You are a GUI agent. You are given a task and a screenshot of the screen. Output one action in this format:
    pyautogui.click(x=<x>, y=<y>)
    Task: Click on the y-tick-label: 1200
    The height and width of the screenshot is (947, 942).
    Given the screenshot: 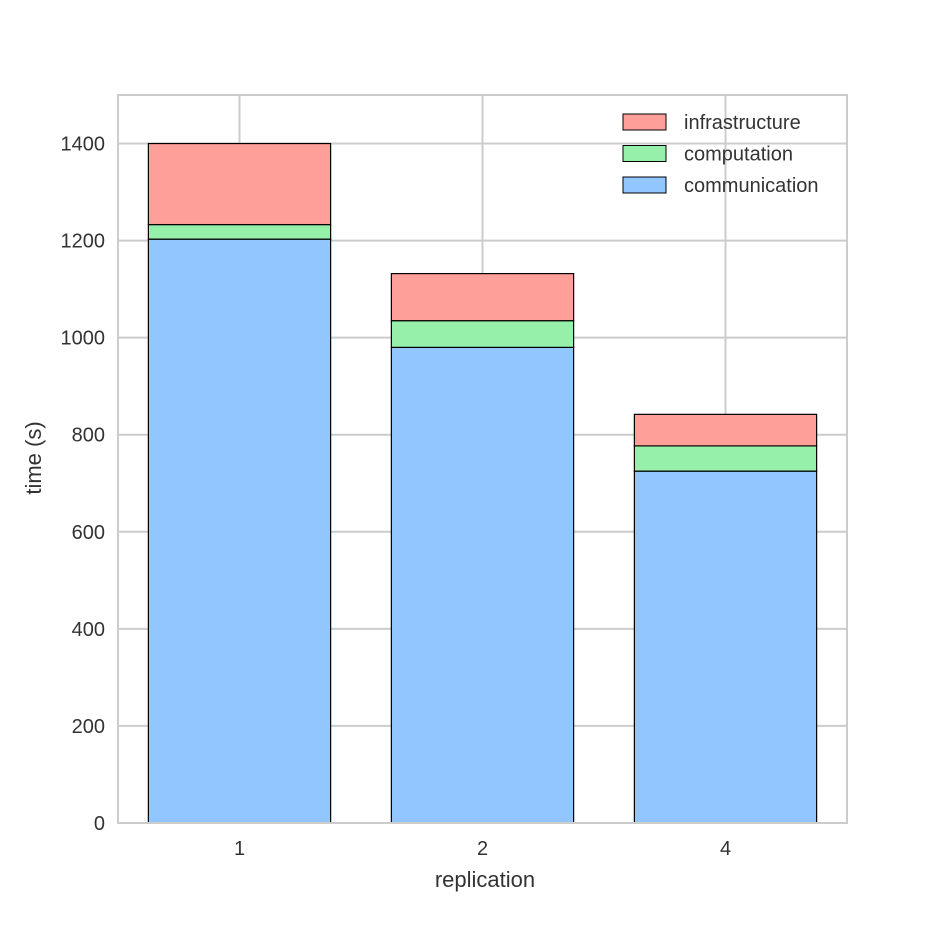 What is the action you would take?
    pyautogui.click(x=83, y=242)
    